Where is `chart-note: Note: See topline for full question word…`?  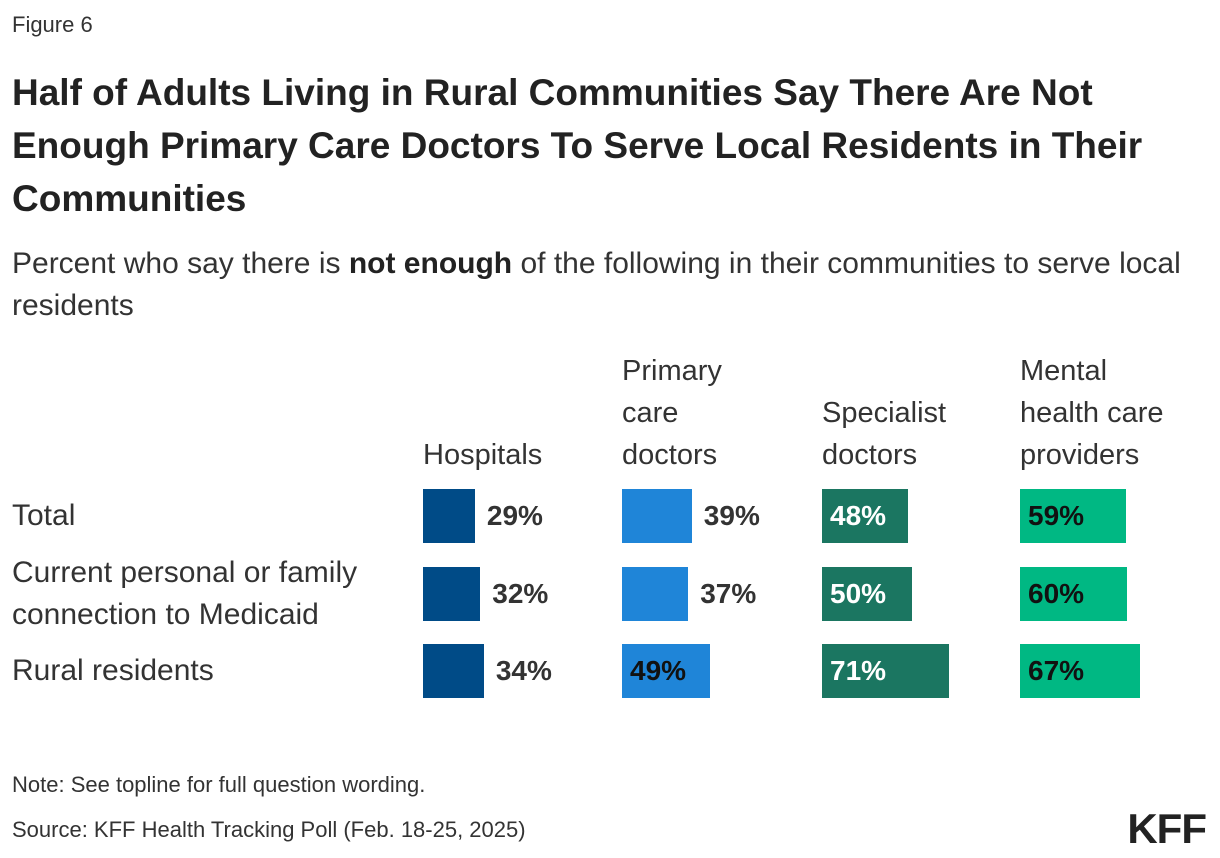
chart-note: Note: See topline for full question word… is located at coordinates (219, 784).